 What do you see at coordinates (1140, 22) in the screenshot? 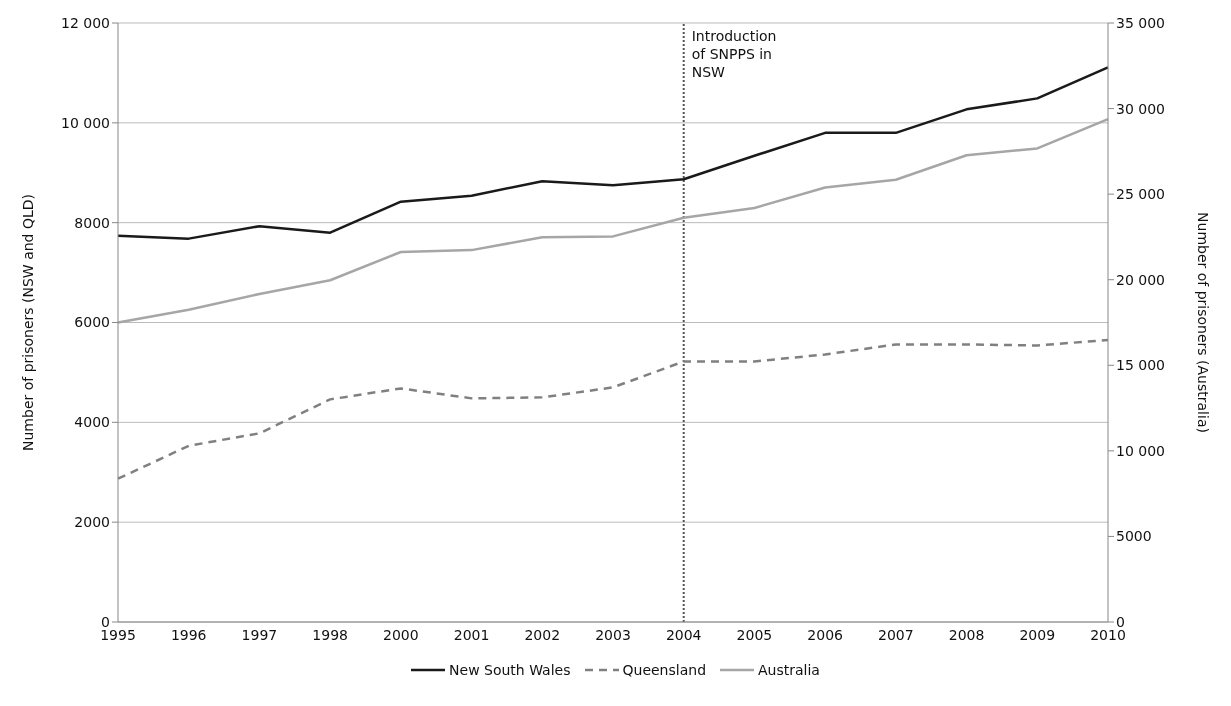
I see `y2-tick-label: 35 000` at bounding box center [1140, 22].